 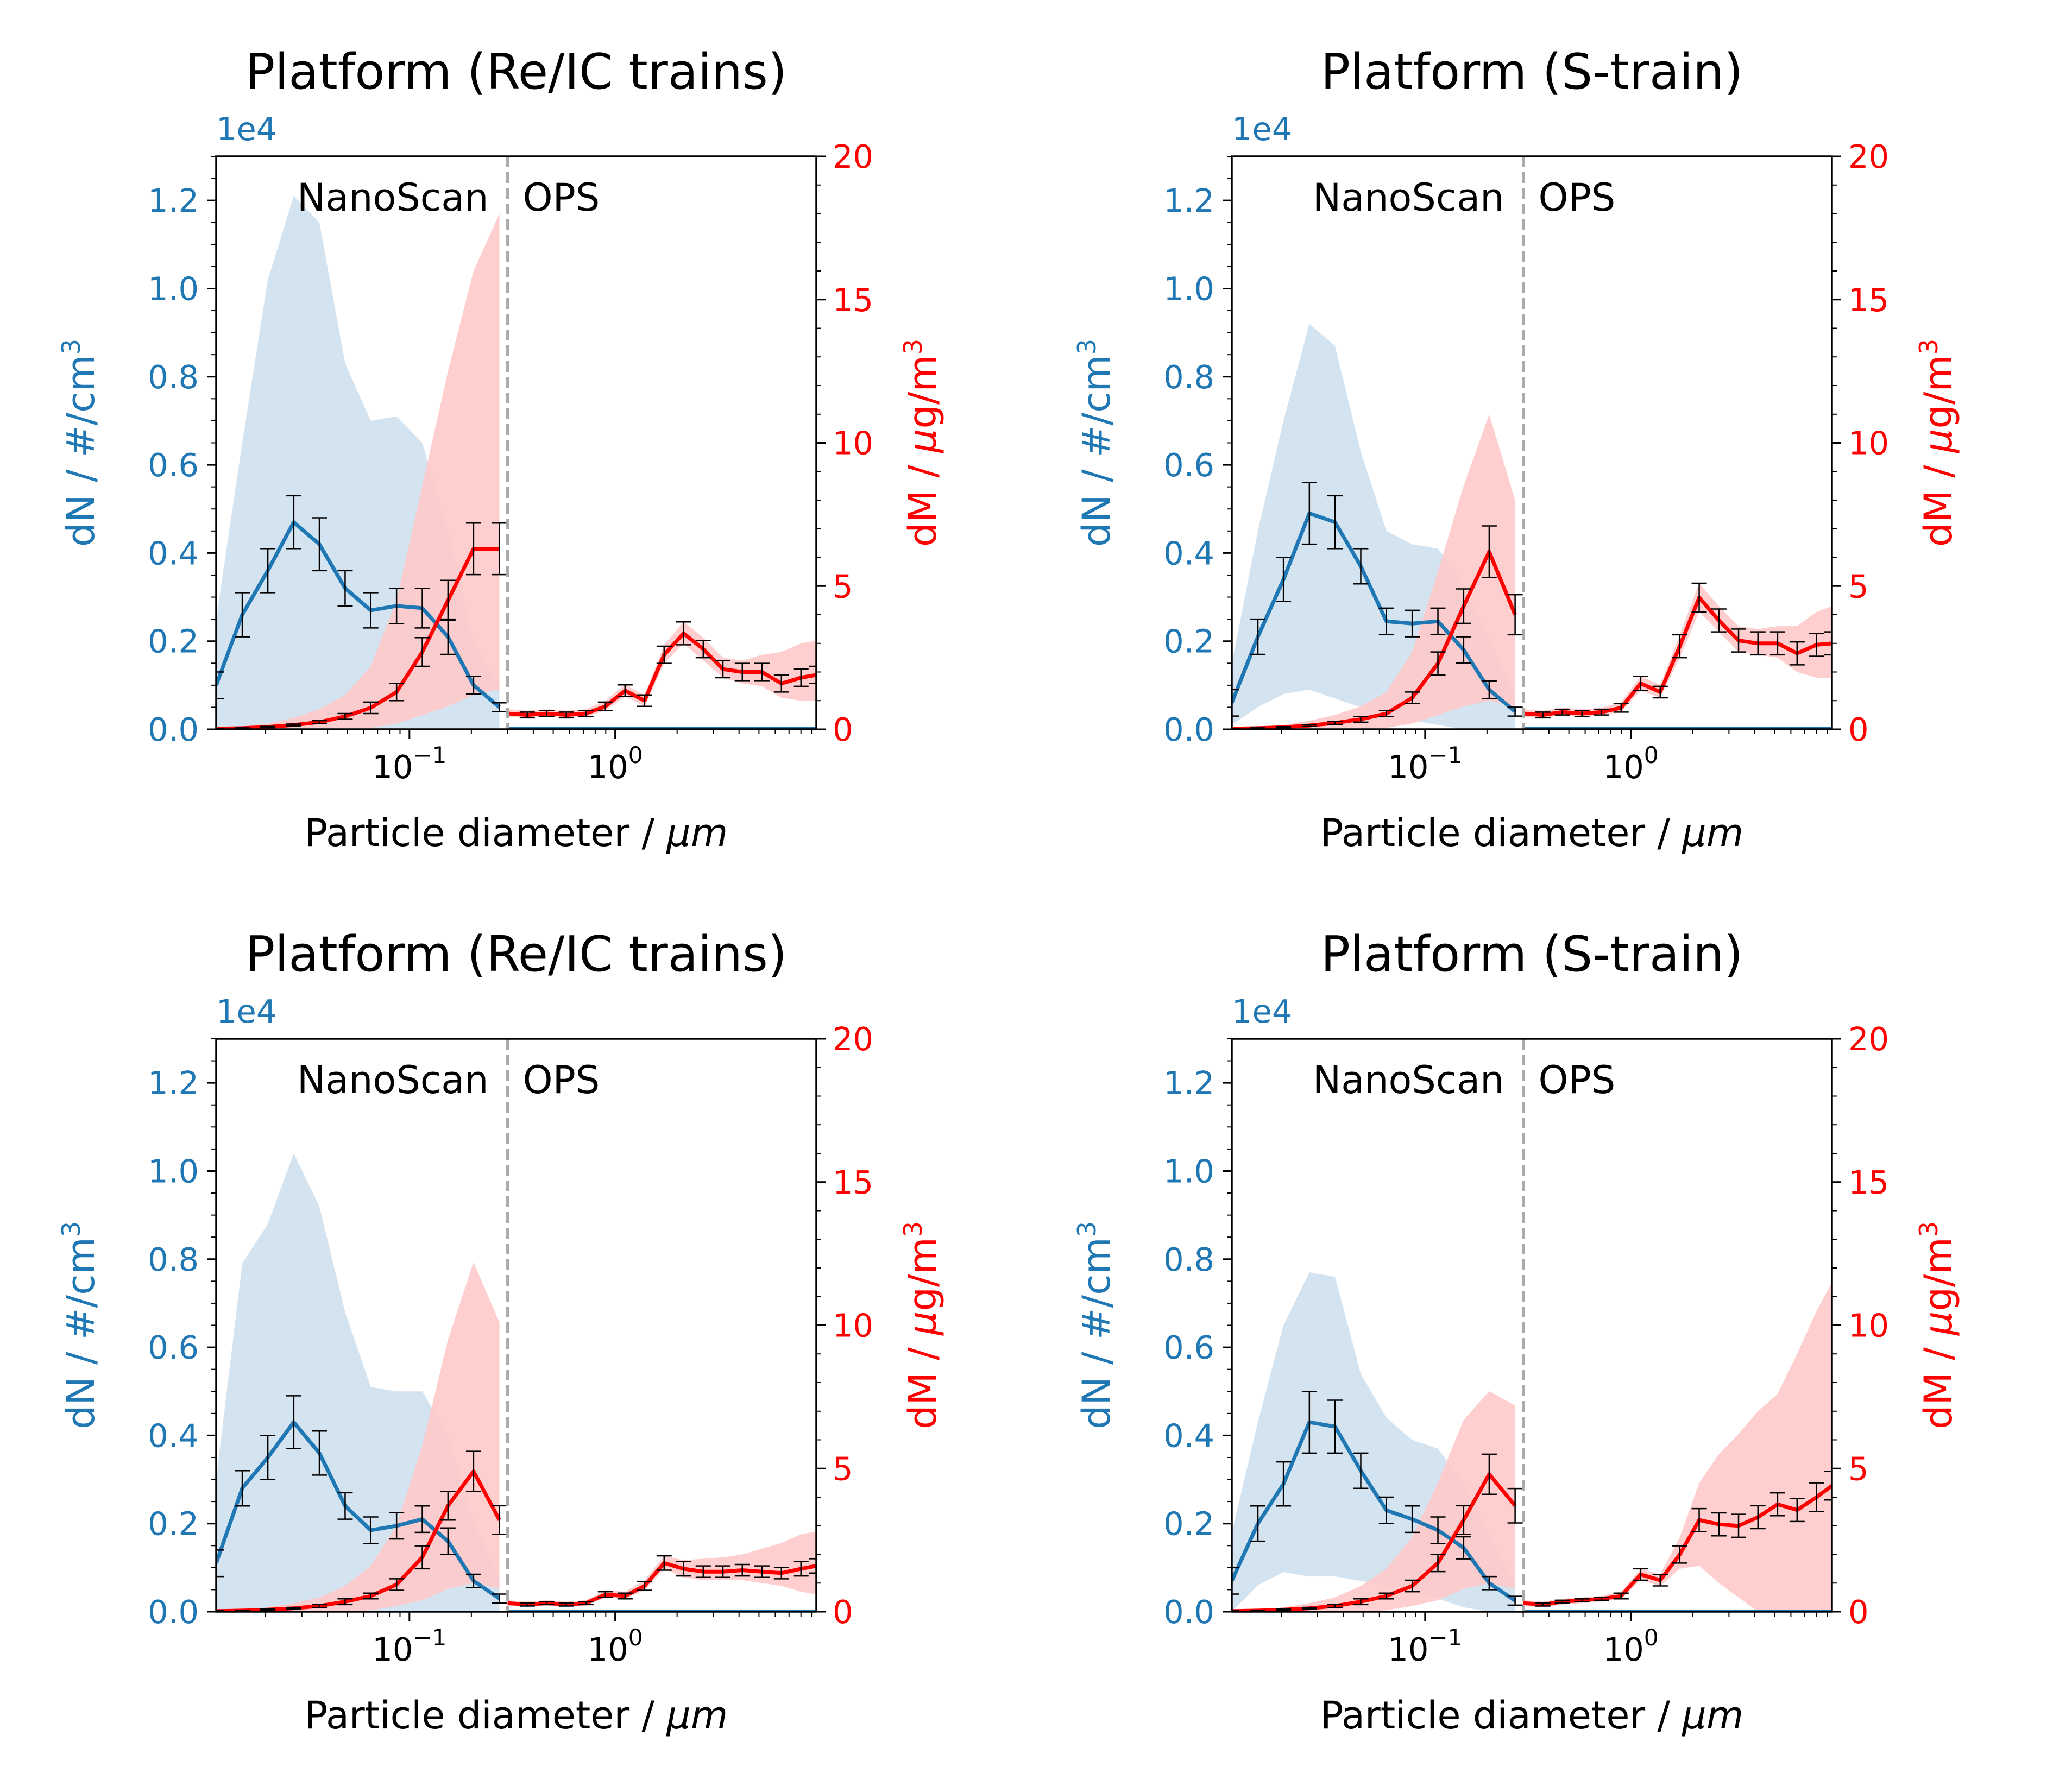 I want to click on x-tick-exponent: −1, so click(x=429, y=1638).